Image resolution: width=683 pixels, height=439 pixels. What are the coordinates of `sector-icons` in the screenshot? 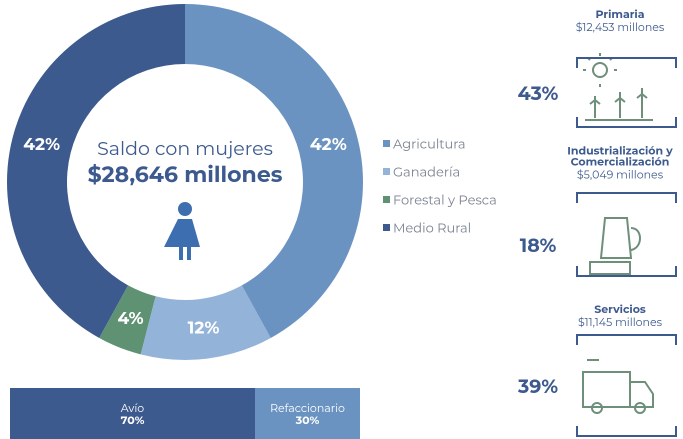 It's located at (618, 233).